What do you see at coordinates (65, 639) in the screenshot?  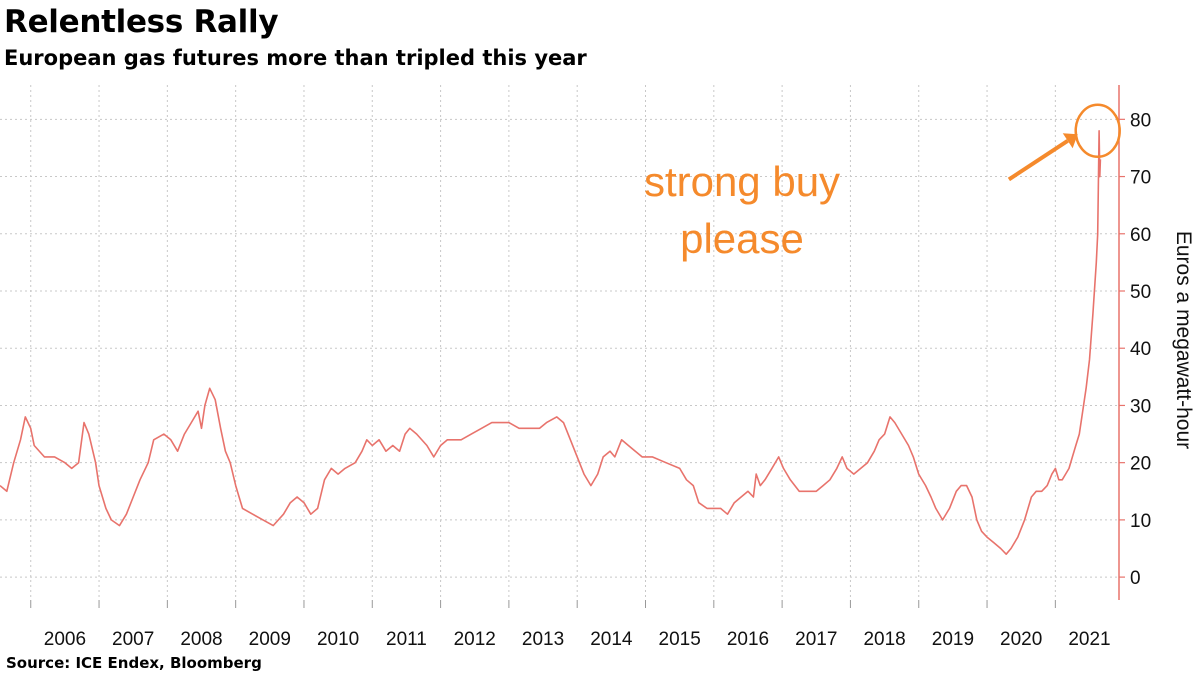 I see `x-tick-label: 2006` at bounding box center [65, 639].